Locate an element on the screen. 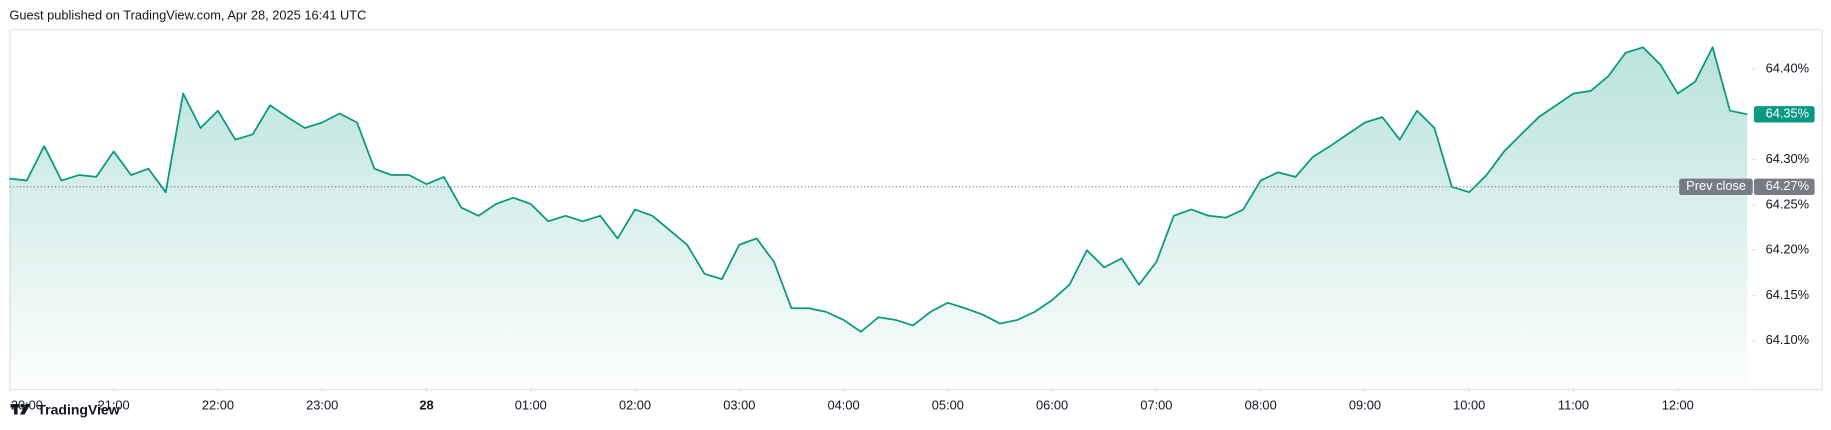 This screenshot has width=1831, height=430. prev-close-box is located at coordinates (1784, 186).